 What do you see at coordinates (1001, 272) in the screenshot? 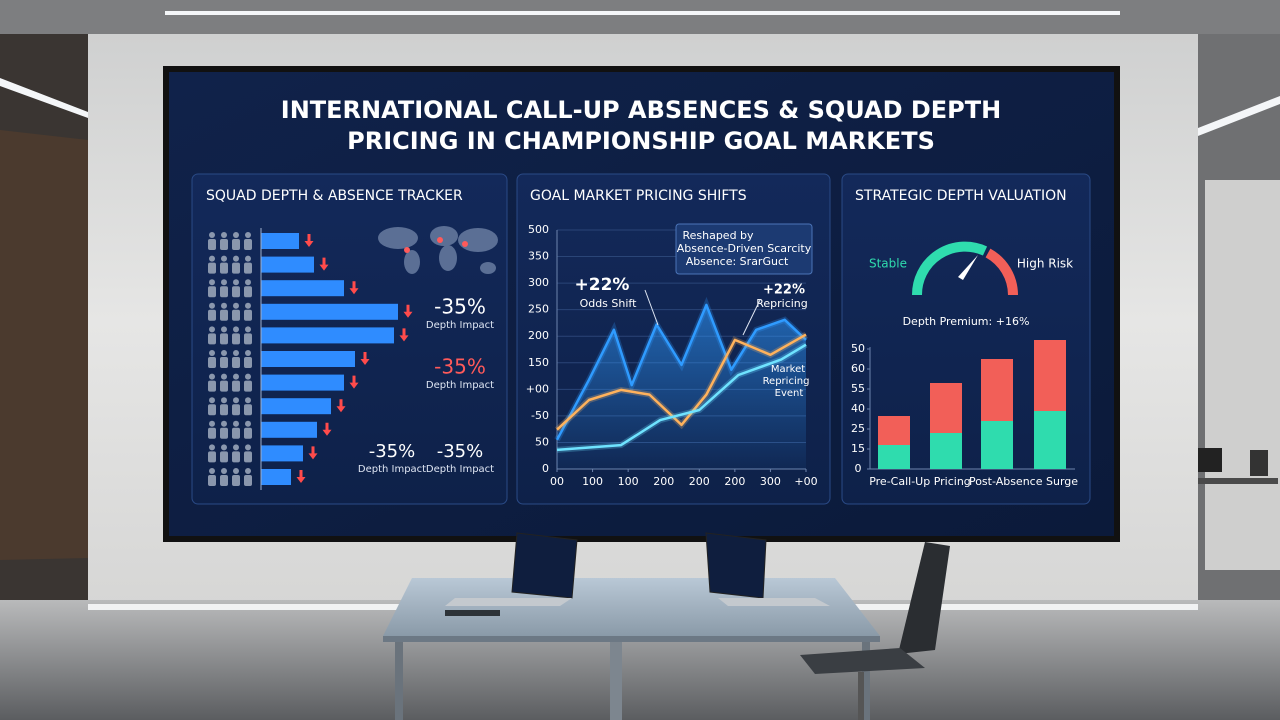
I see `gauge-arc` at bounding box center [1001, 272].